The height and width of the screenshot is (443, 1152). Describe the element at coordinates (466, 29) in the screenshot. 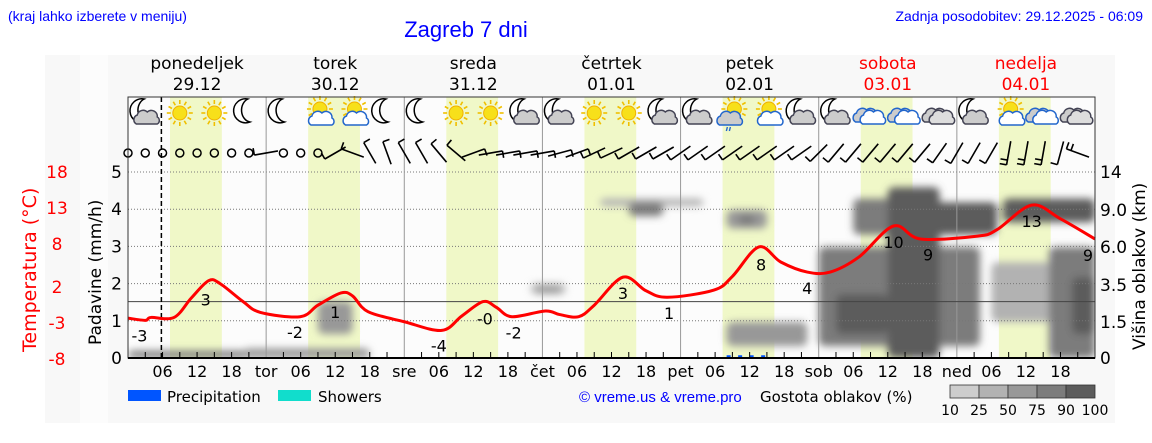

I see `page-title: Zagreb 7 dni` at that location.